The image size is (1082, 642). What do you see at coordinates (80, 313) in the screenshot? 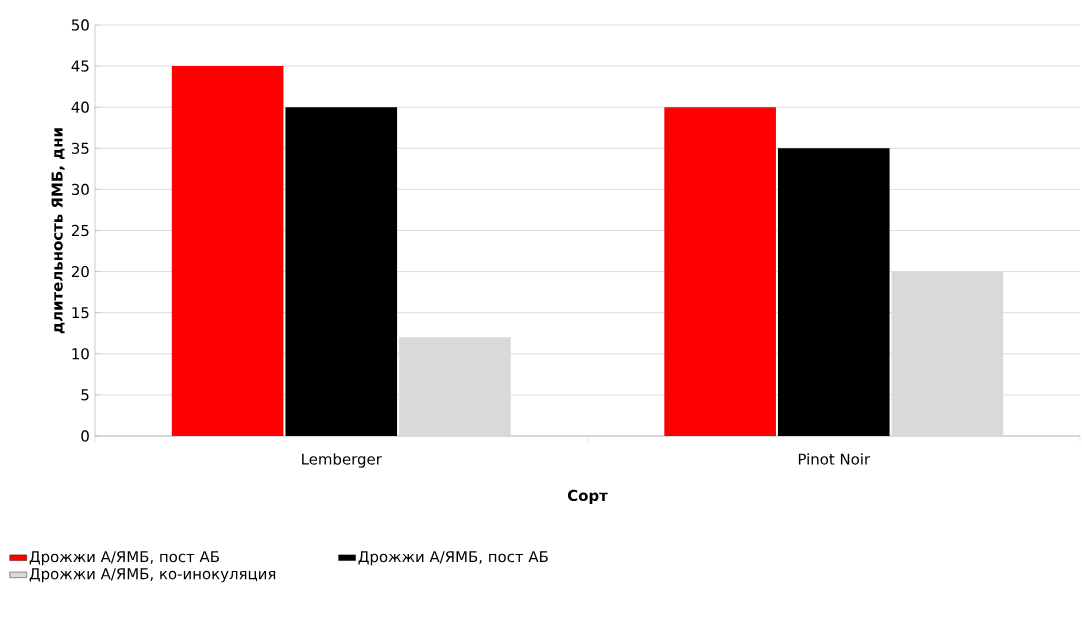
I see `y-tick-label: 15` at bounding box center [80, 313].